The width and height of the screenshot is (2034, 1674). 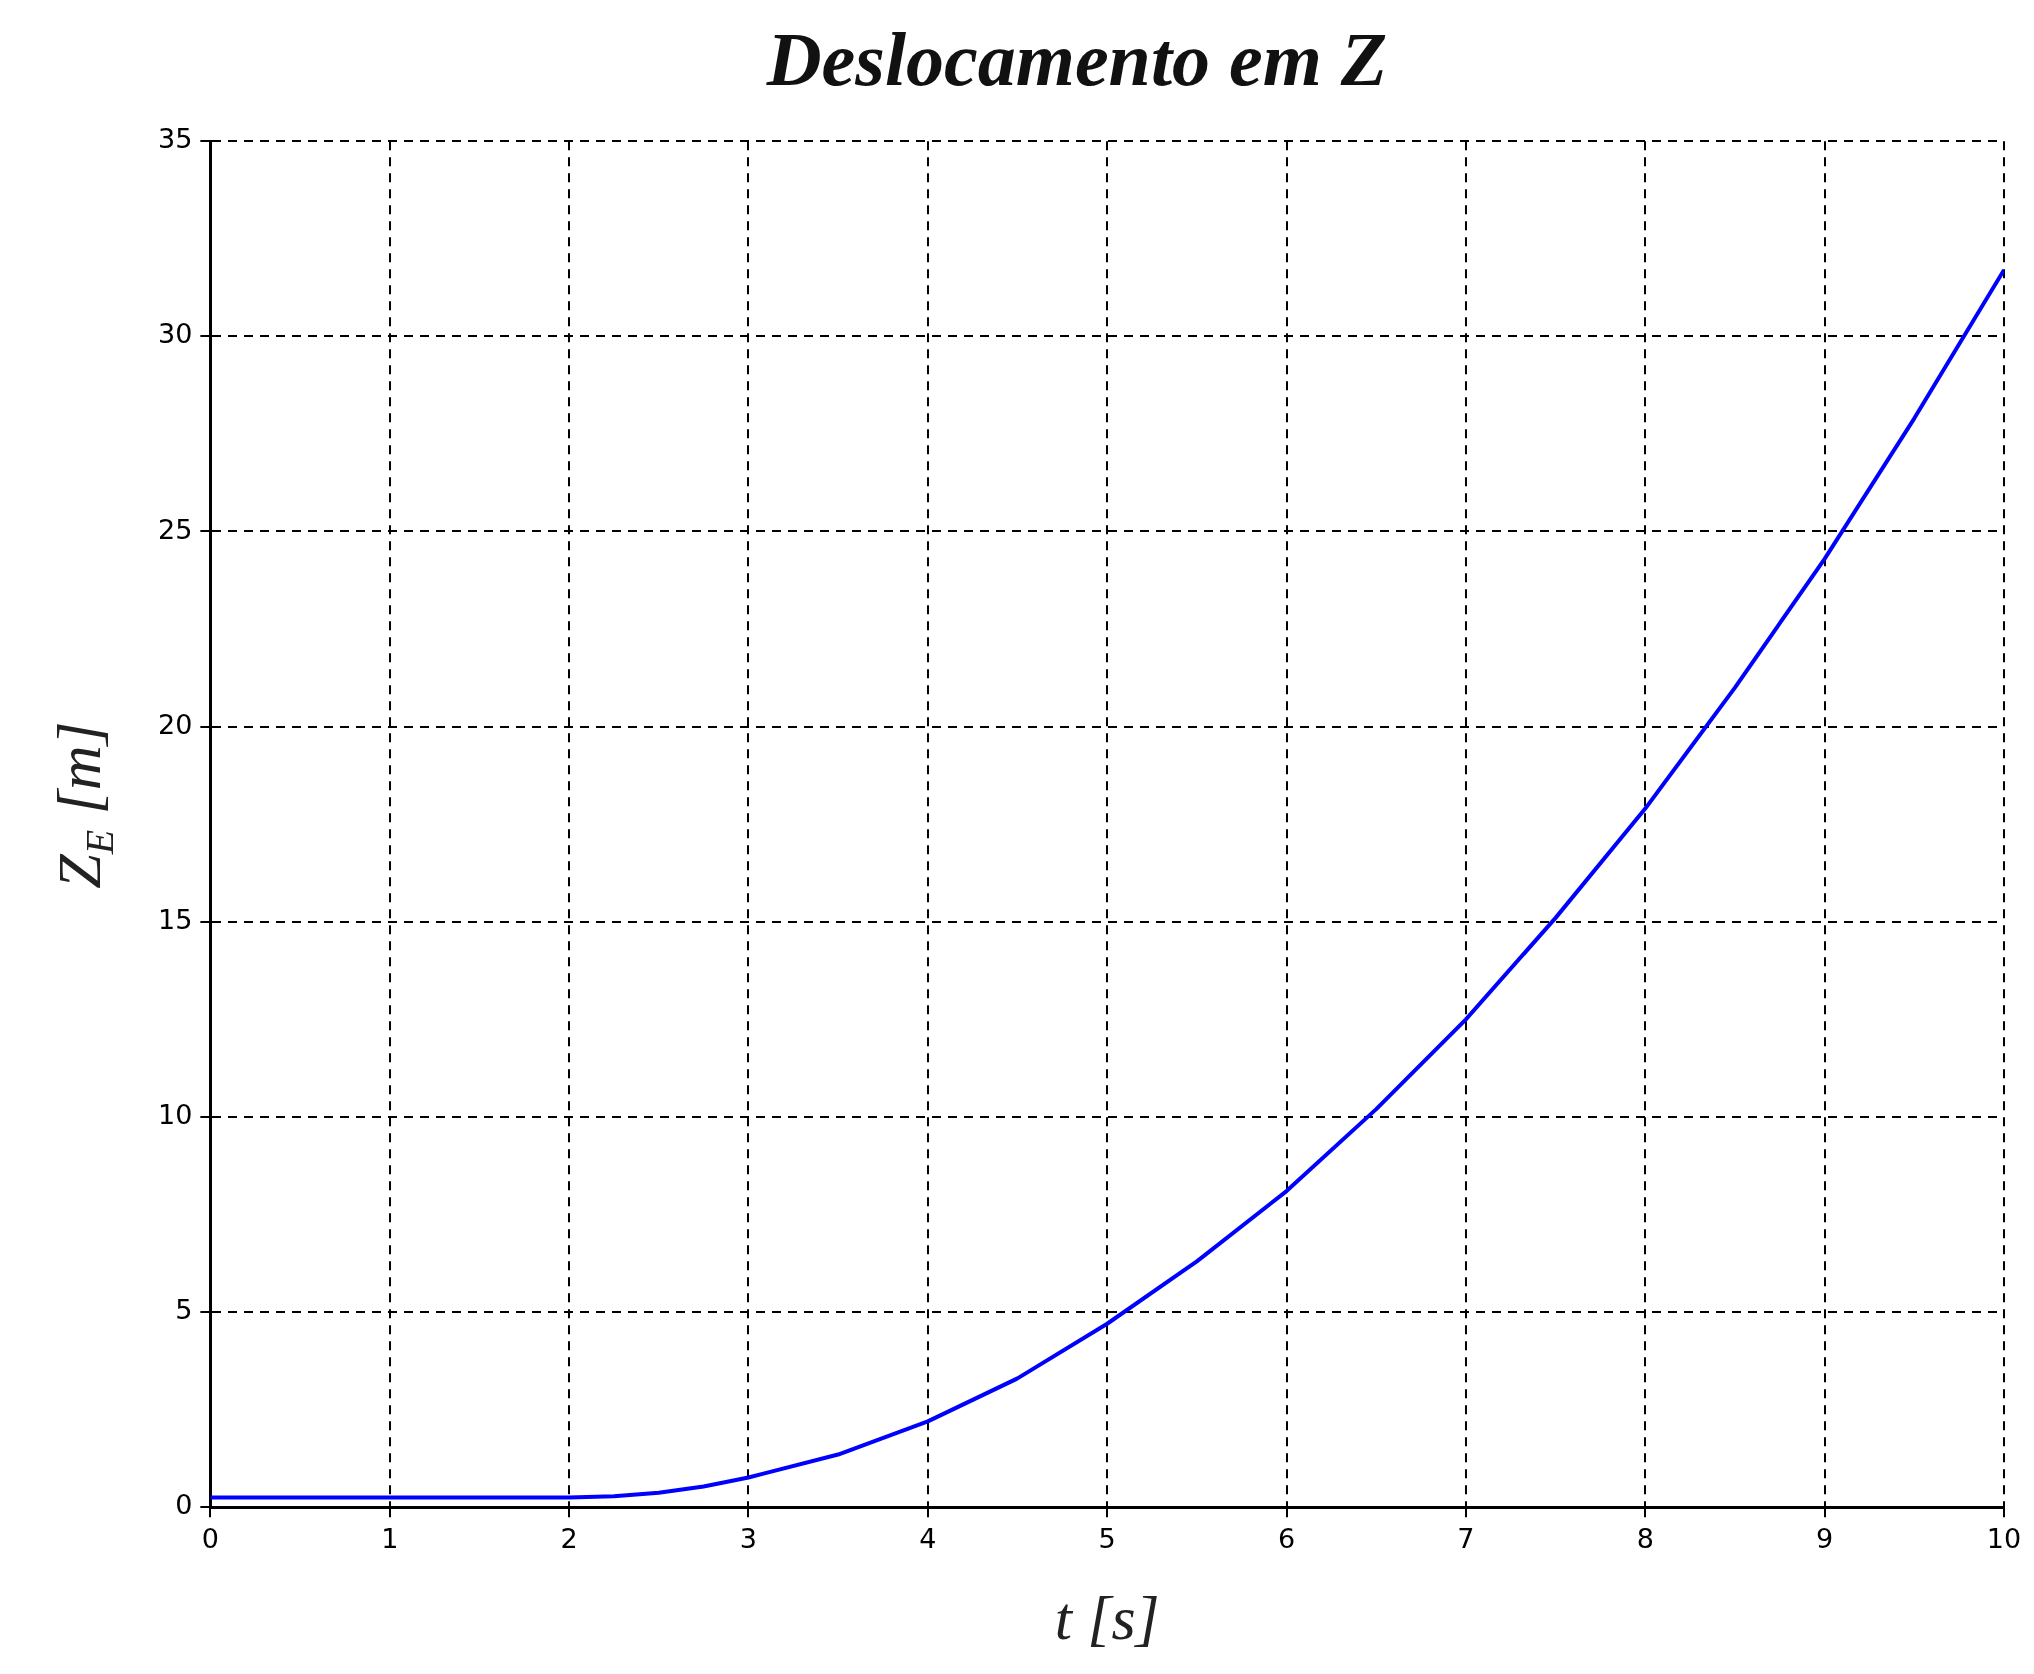 What do you see at coordinates (1107, 1618) in the screenshot?
I see `x-axis-title: t [s]` at bounding box center [1107, 1618].